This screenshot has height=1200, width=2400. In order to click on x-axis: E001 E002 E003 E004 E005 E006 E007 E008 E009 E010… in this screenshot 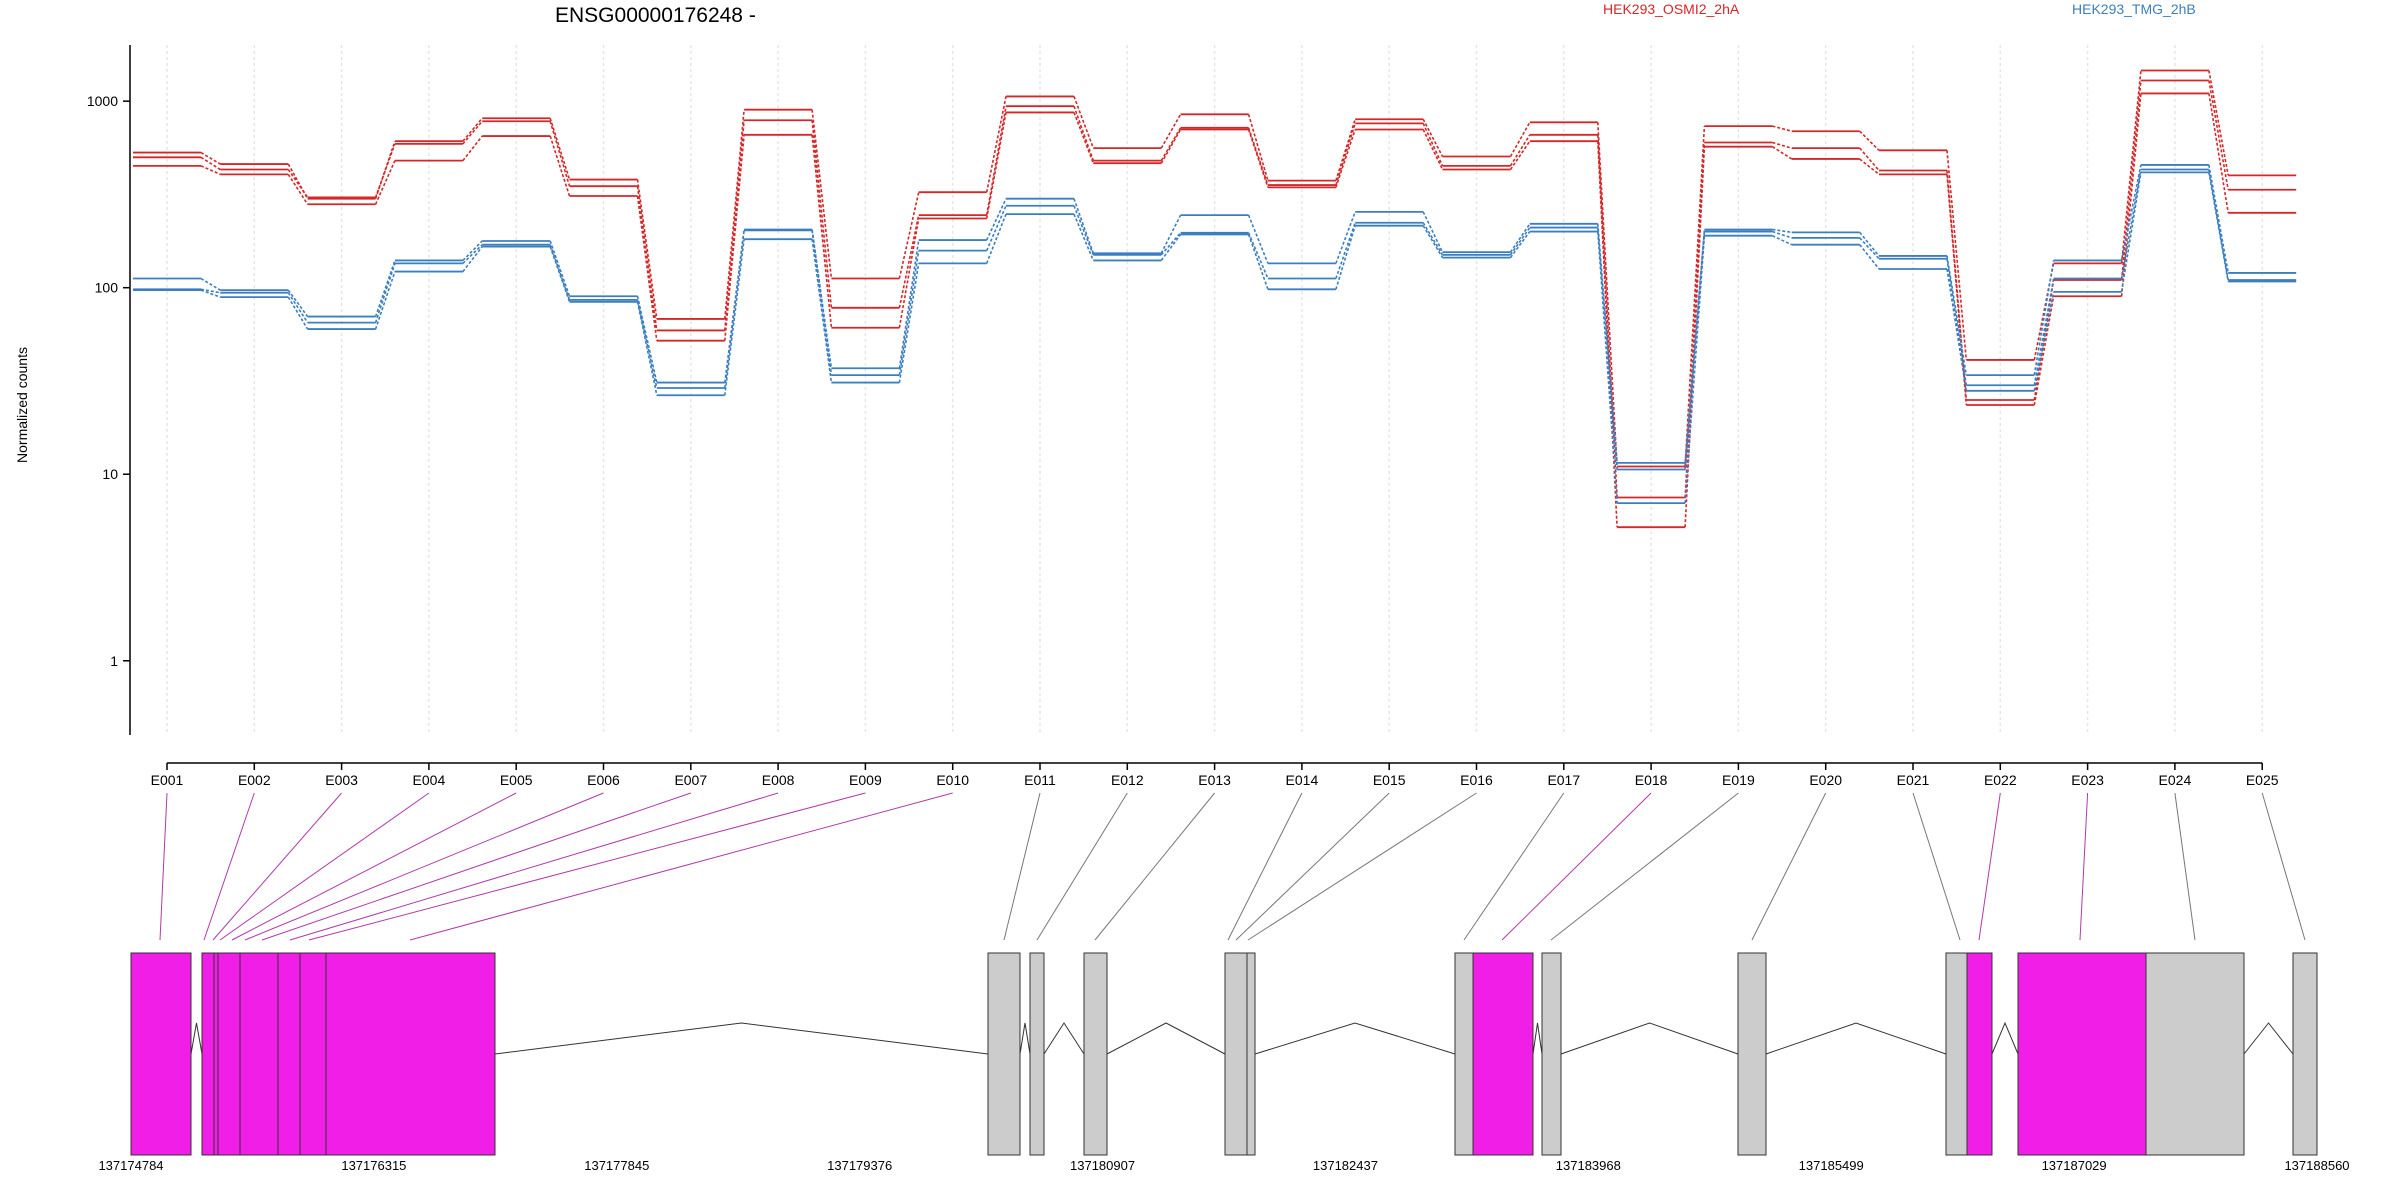, I will do `click(1215, 775)`.